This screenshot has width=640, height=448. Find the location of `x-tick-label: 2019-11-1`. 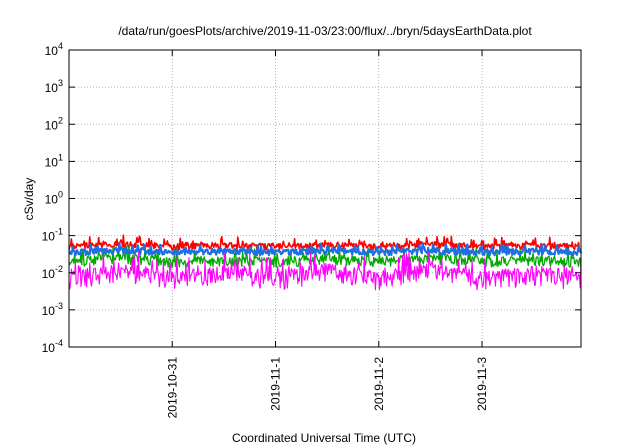

x-tick-label: 2019-11-1 is located at coordinates (276, 384).